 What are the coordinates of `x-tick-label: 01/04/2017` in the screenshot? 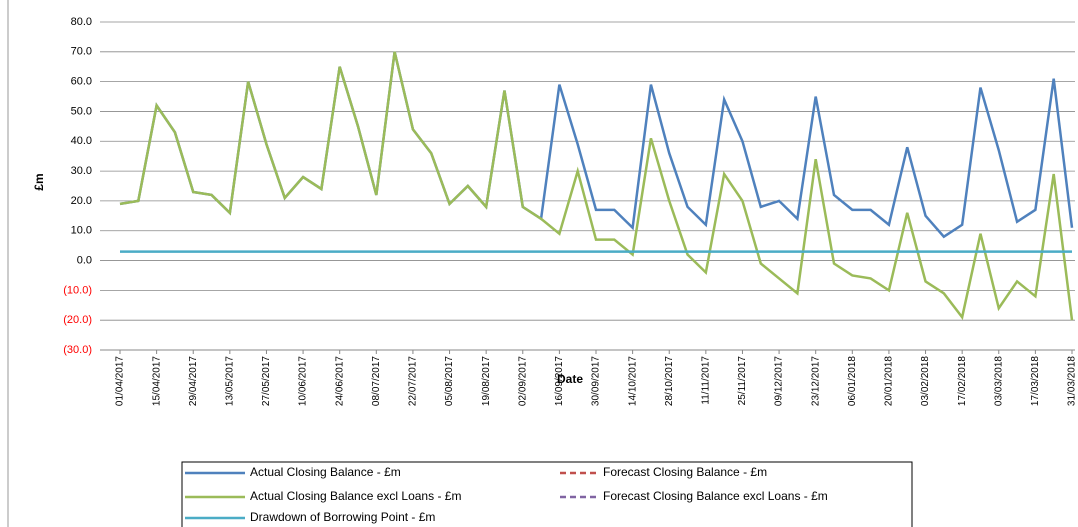 It's located at (120, 381).